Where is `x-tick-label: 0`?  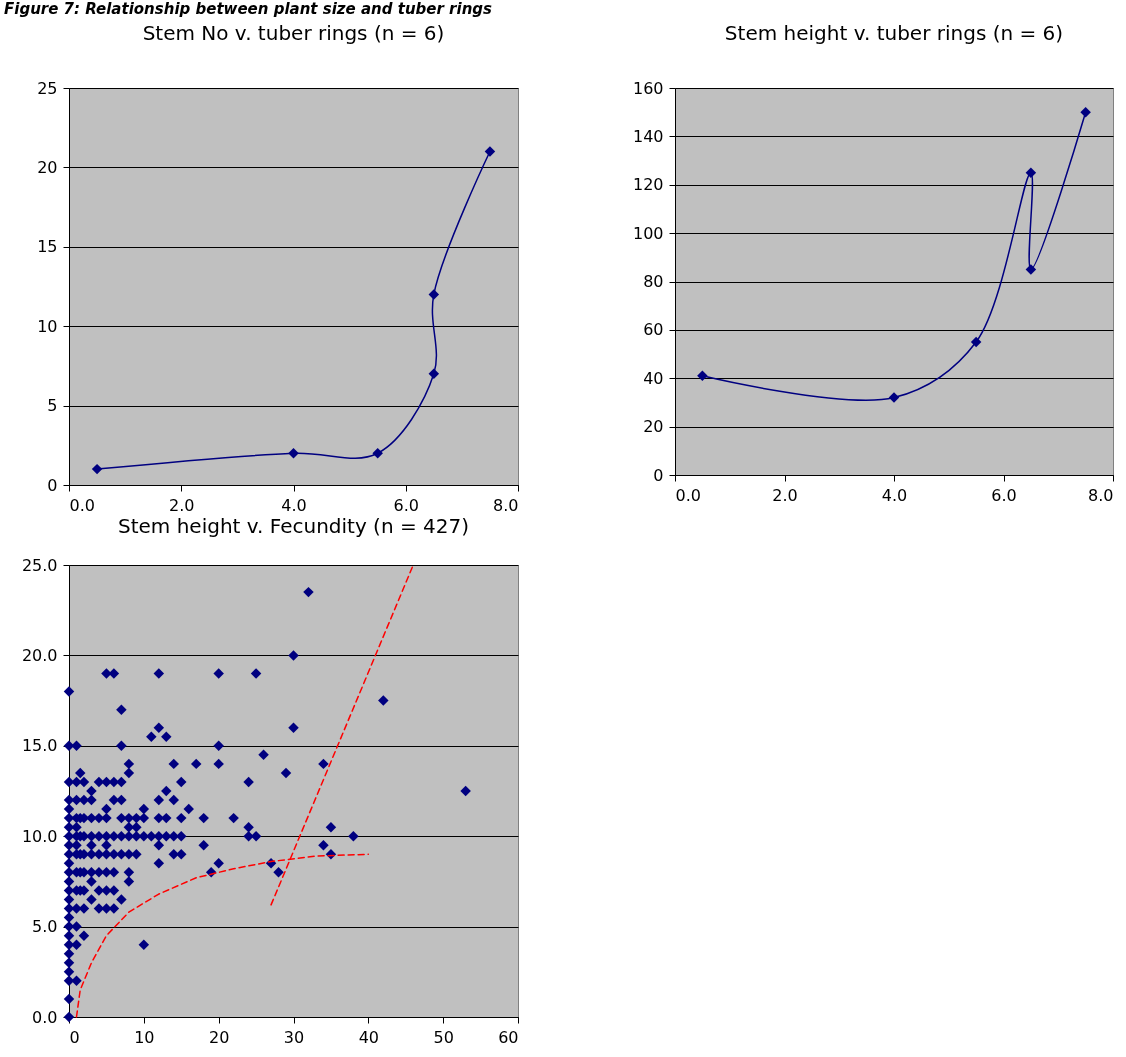 x-tick-label: 0 is located at coordinates (74, 1037).